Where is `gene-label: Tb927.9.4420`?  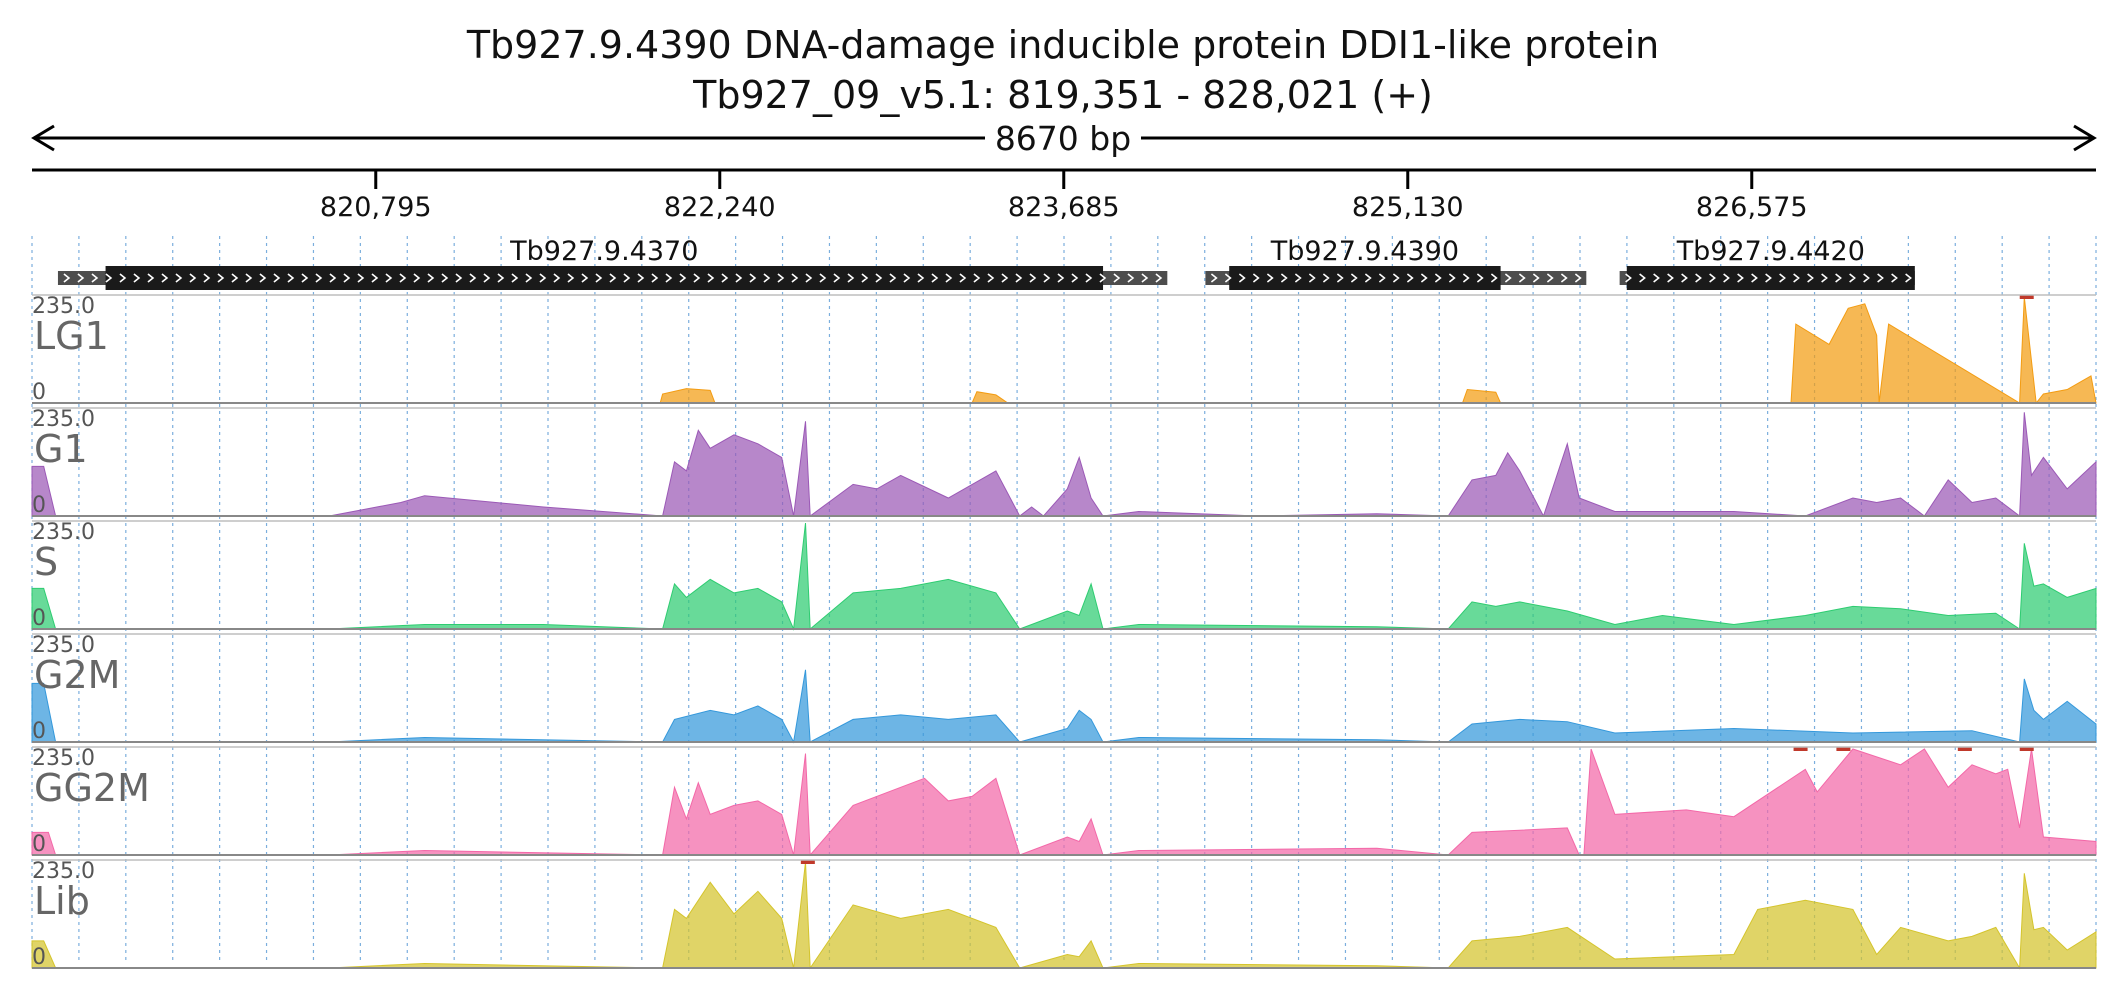 gene-label: Tb927.9.4420 is located at coordinates (1770, 251).